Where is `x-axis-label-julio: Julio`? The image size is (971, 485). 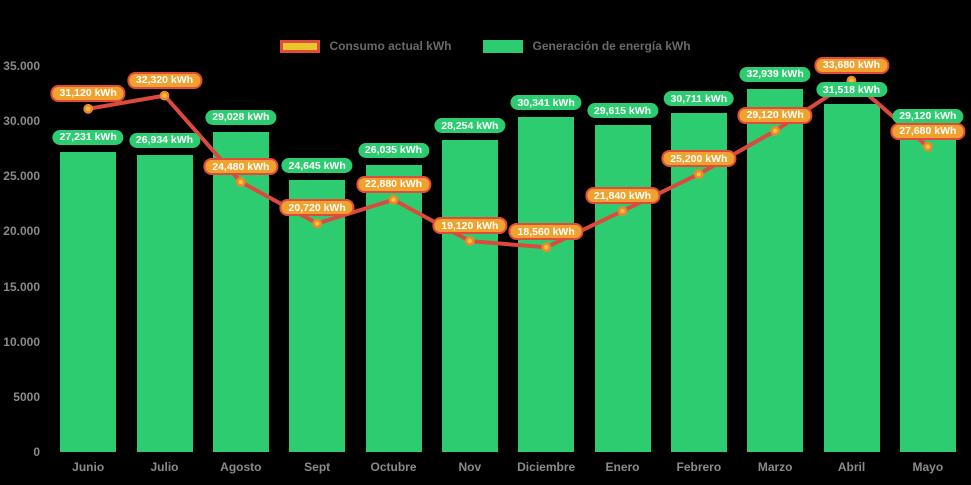 x-axis-label-julio: Julio is located at coordinates (164, 467).